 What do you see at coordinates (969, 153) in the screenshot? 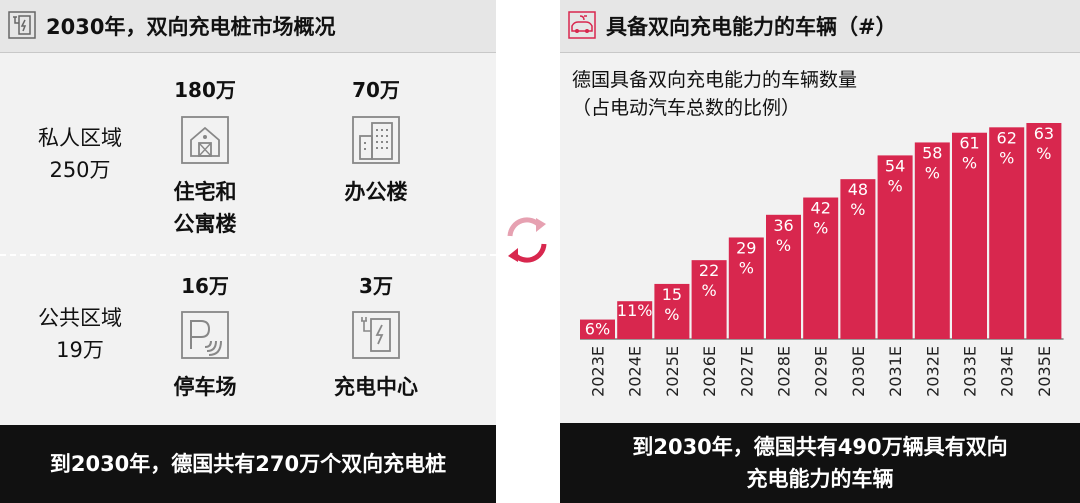
I see `bar-value-label: 61%` at bounding box center [969, 153].